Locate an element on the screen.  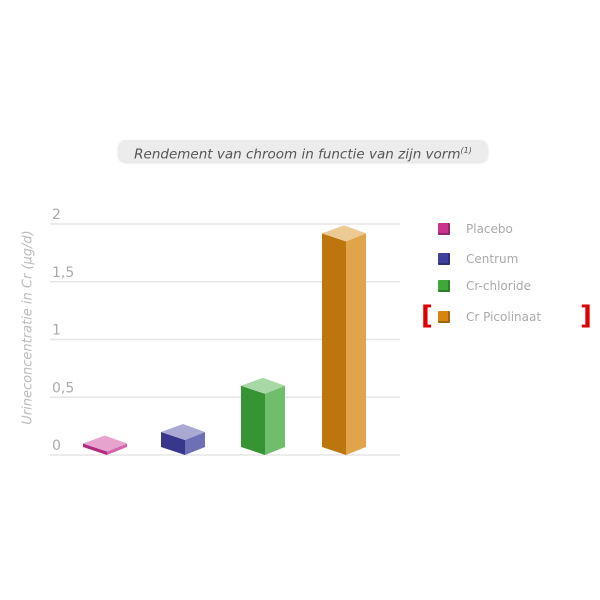
y-tick-label: 0 is located at coordinates (56, 446).